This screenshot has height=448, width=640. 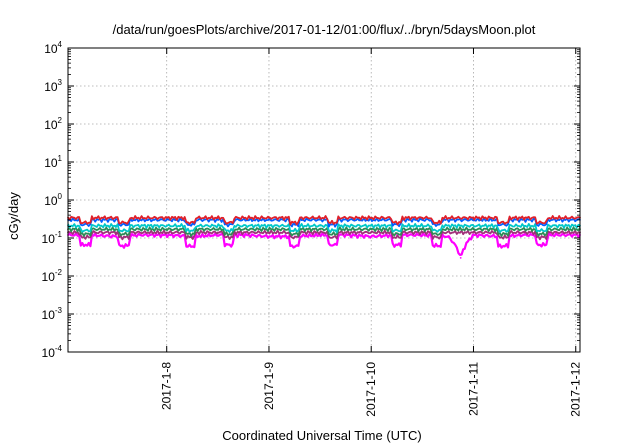 I want to click on y-tick-label: 10⁻³, so click(x=52, y=314).